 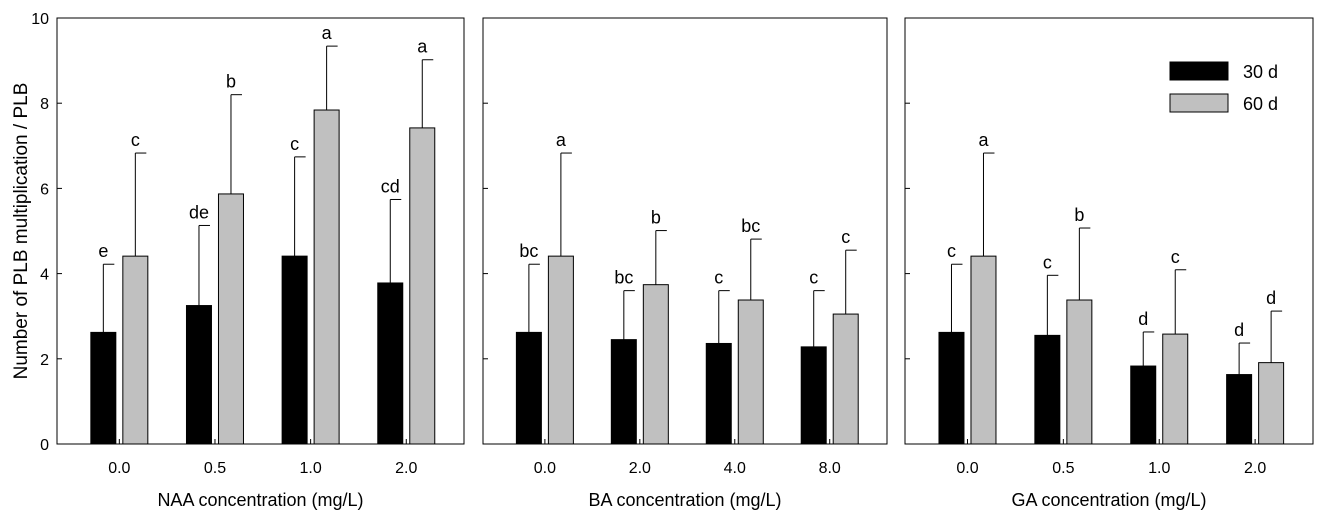 I want to click on y-axis-label: Number of PLB multiplication / PLB, so click(x=21, y=231).